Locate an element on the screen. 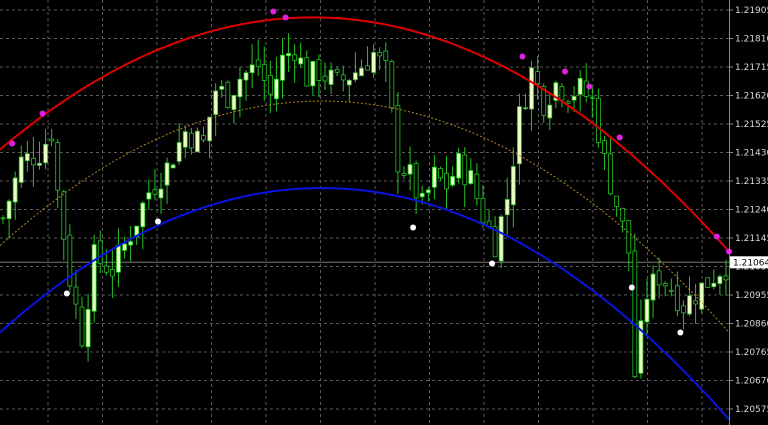 This screenshot has height=425, width=768. y-tick-label: 1.21335 is located at coordinates (751, 182).